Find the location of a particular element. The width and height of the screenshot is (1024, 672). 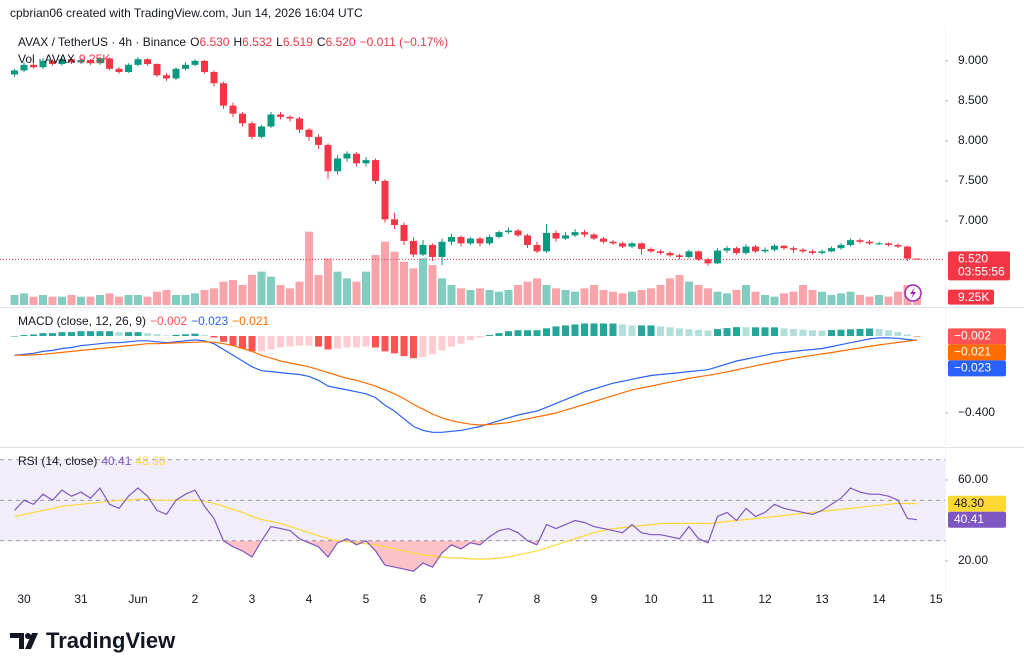

y-tick-label: 9.000 is located at coordinates (973, 60).